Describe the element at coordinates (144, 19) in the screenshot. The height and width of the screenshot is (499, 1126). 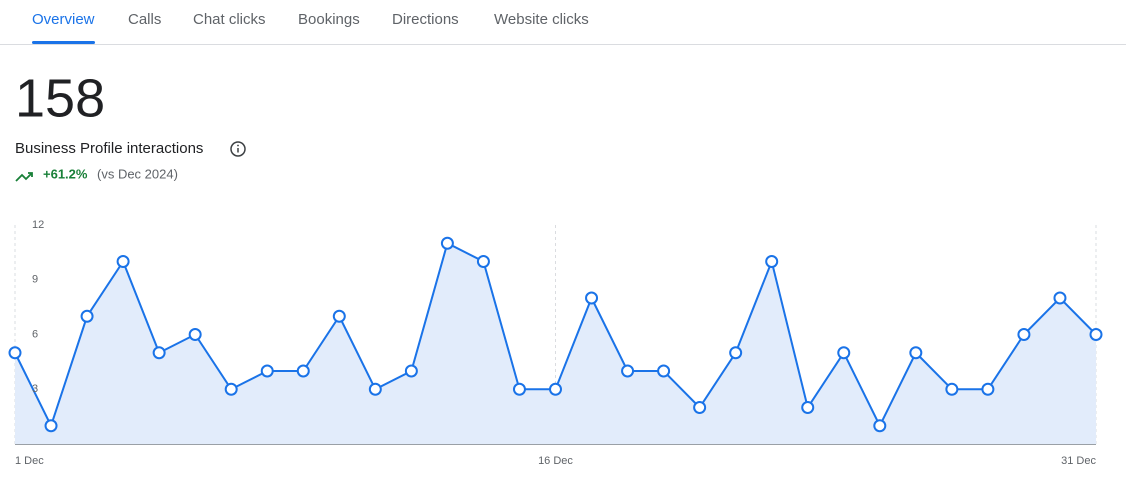
I see `tab: Calls` at that location.